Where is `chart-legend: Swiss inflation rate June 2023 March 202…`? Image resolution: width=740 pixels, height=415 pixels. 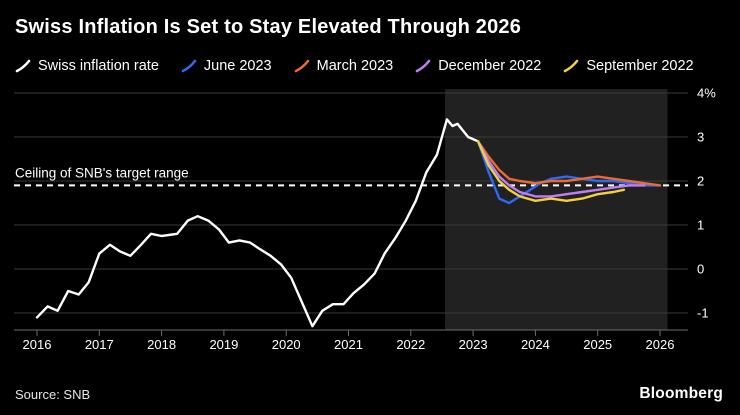
chart-legend: Swiss inflation rate June 2023 March 202… is located at coordinates (354, 66).